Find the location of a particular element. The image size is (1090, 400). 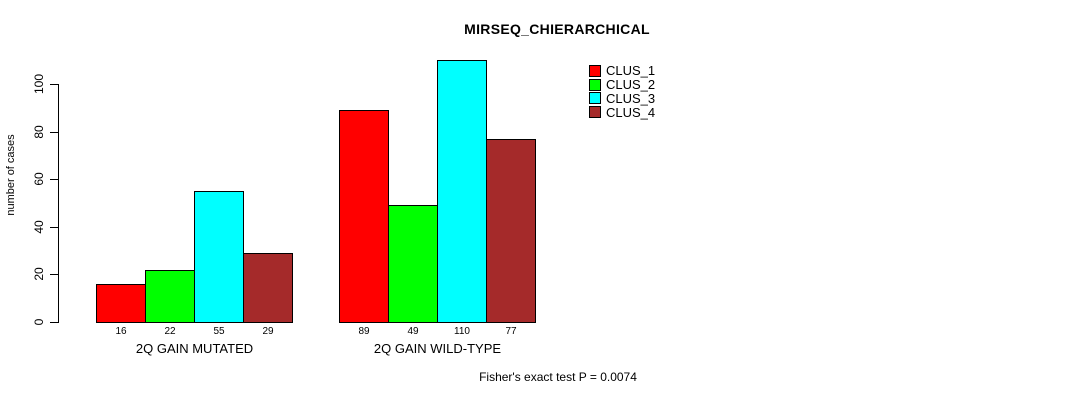

bar-clus_2-group1 is located at coordinates (170, 296).